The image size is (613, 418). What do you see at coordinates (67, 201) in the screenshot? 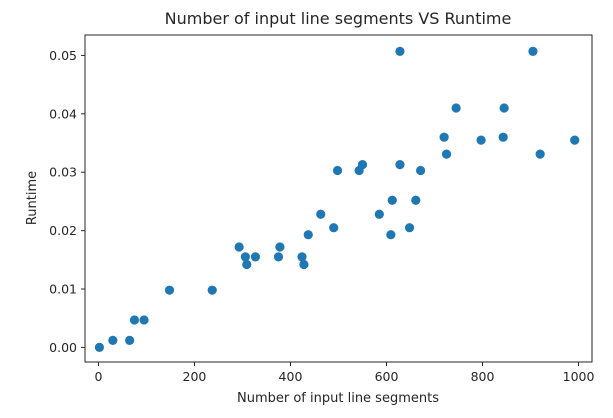
I see `y-axis: 0.00 0.01 0.02 0.03 0.04 0.05` at bounding box center [67, 201].